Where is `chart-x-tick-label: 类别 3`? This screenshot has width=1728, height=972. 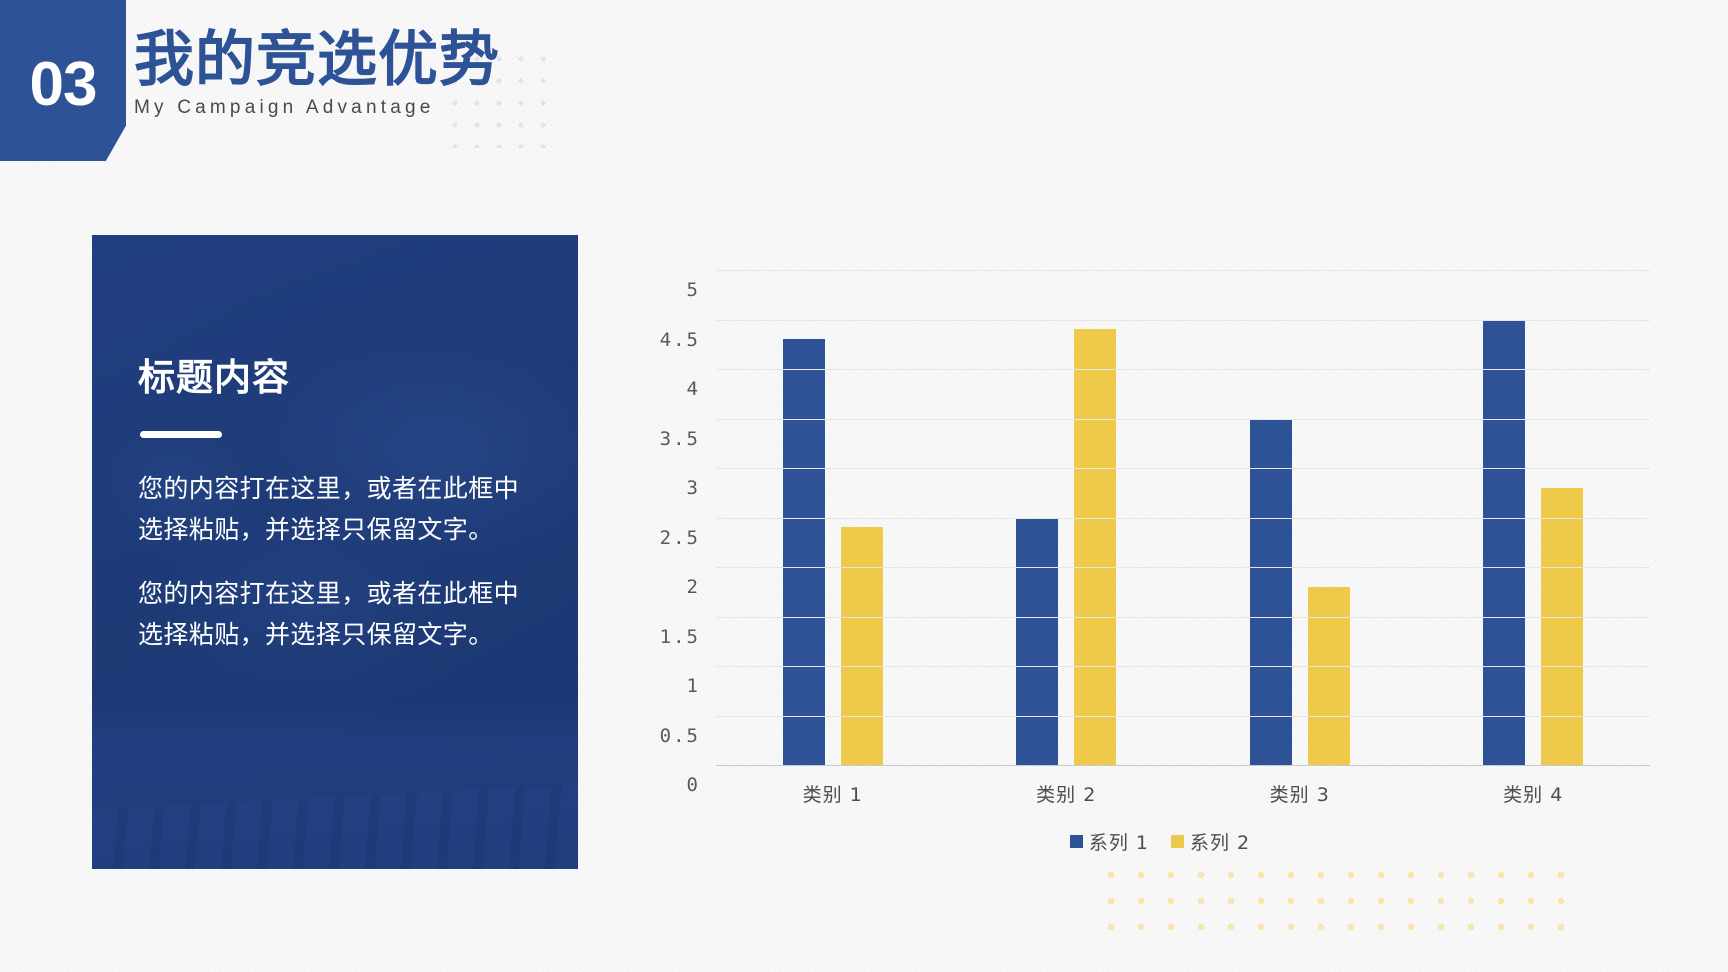 chart-x-tick-label: 类别 3 is located at coordinates (1299, 795).